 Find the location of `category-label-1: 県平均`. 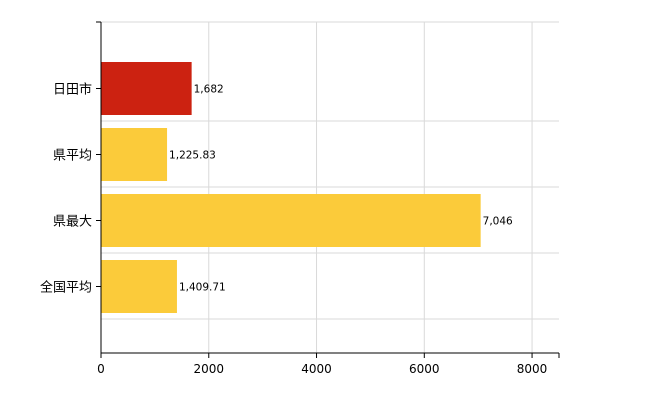

category-label-1: 県平均 is located at coordinates (72, 156).